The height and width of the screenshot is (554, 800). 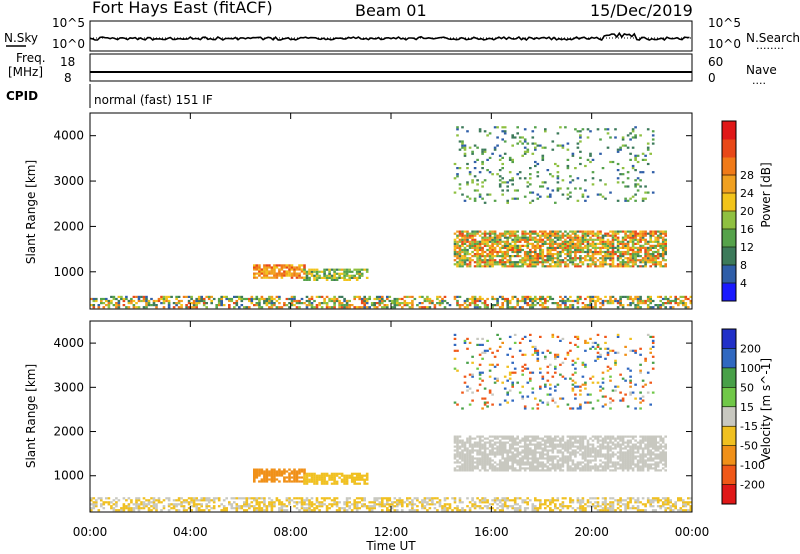 What do you see at coordinates (68, 44) in the screenshot?
I see `noise-left-tick-bottom: 10^0` at bounding box center [68, 44].